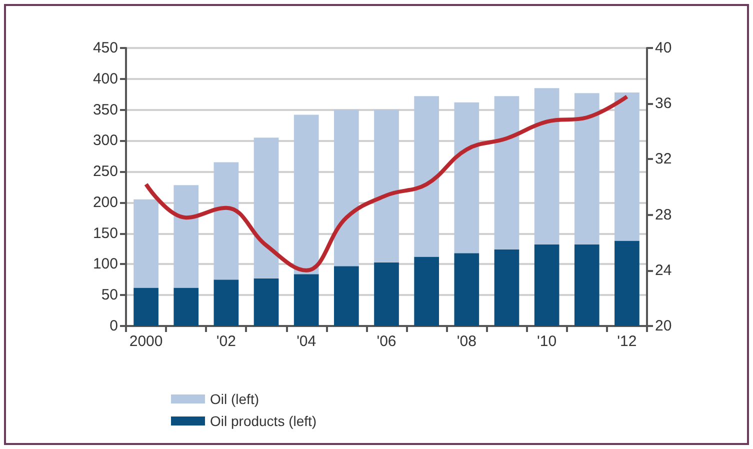 This screenshot has width=753, height=449. What do you see at coordinates (226, 341) in the screenshot?
I see `x-tick-label: '02` at bounding box center [226, 341].